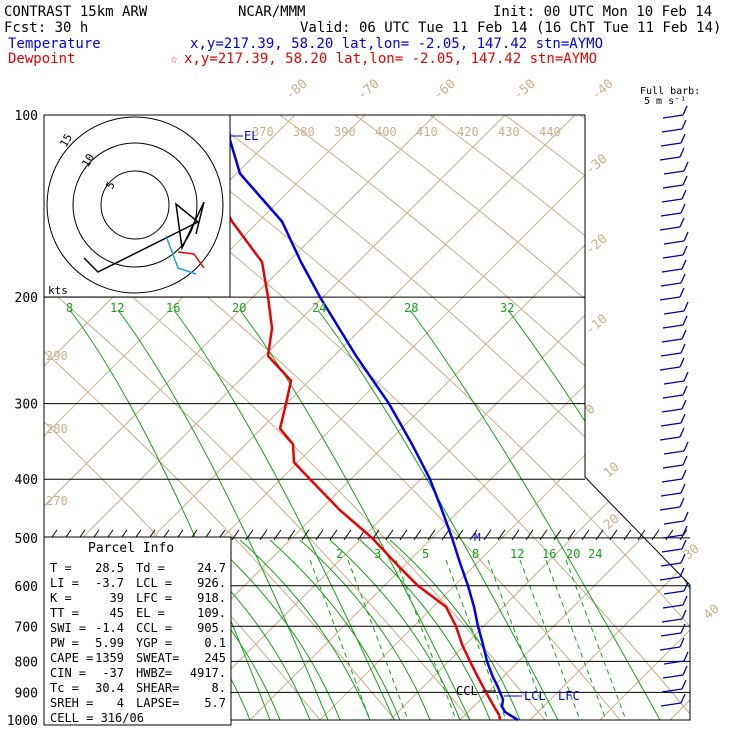  What do you see at coordinates (97, 718) in the screenshot?
I see `parcel-cell: CELL = 316/06` at bounding box center [97, 718].